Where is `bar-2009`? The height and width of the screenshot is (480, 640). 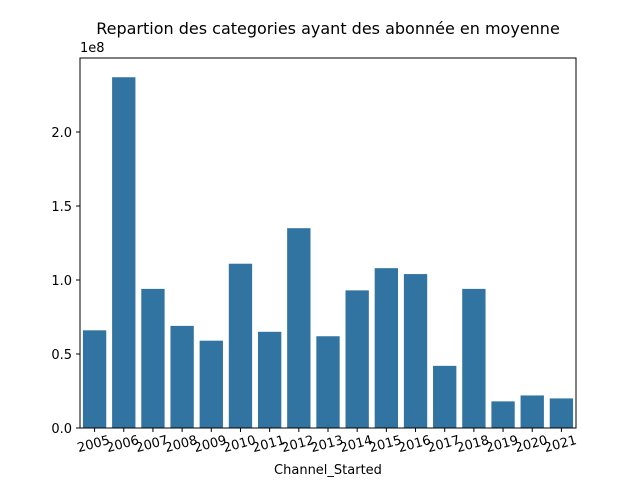
bar-2009 is located at coordinates (211, 384).